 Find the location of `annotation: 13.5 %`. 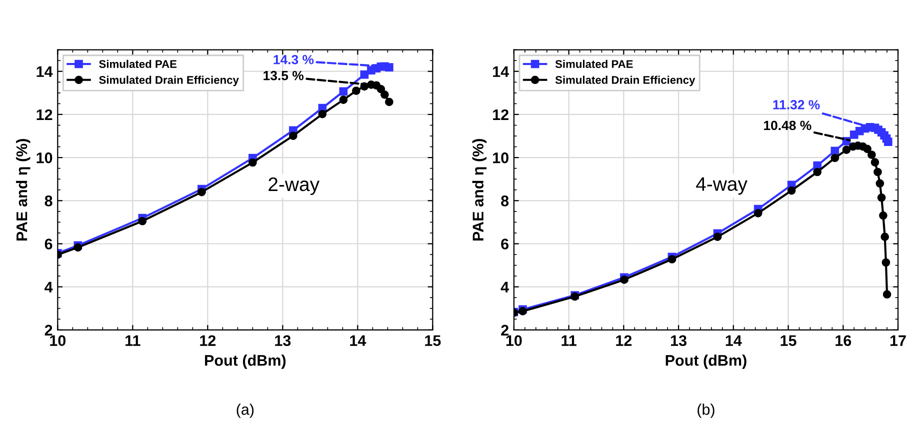

annotation: 13.5 % is located at coordinates (284, 75).